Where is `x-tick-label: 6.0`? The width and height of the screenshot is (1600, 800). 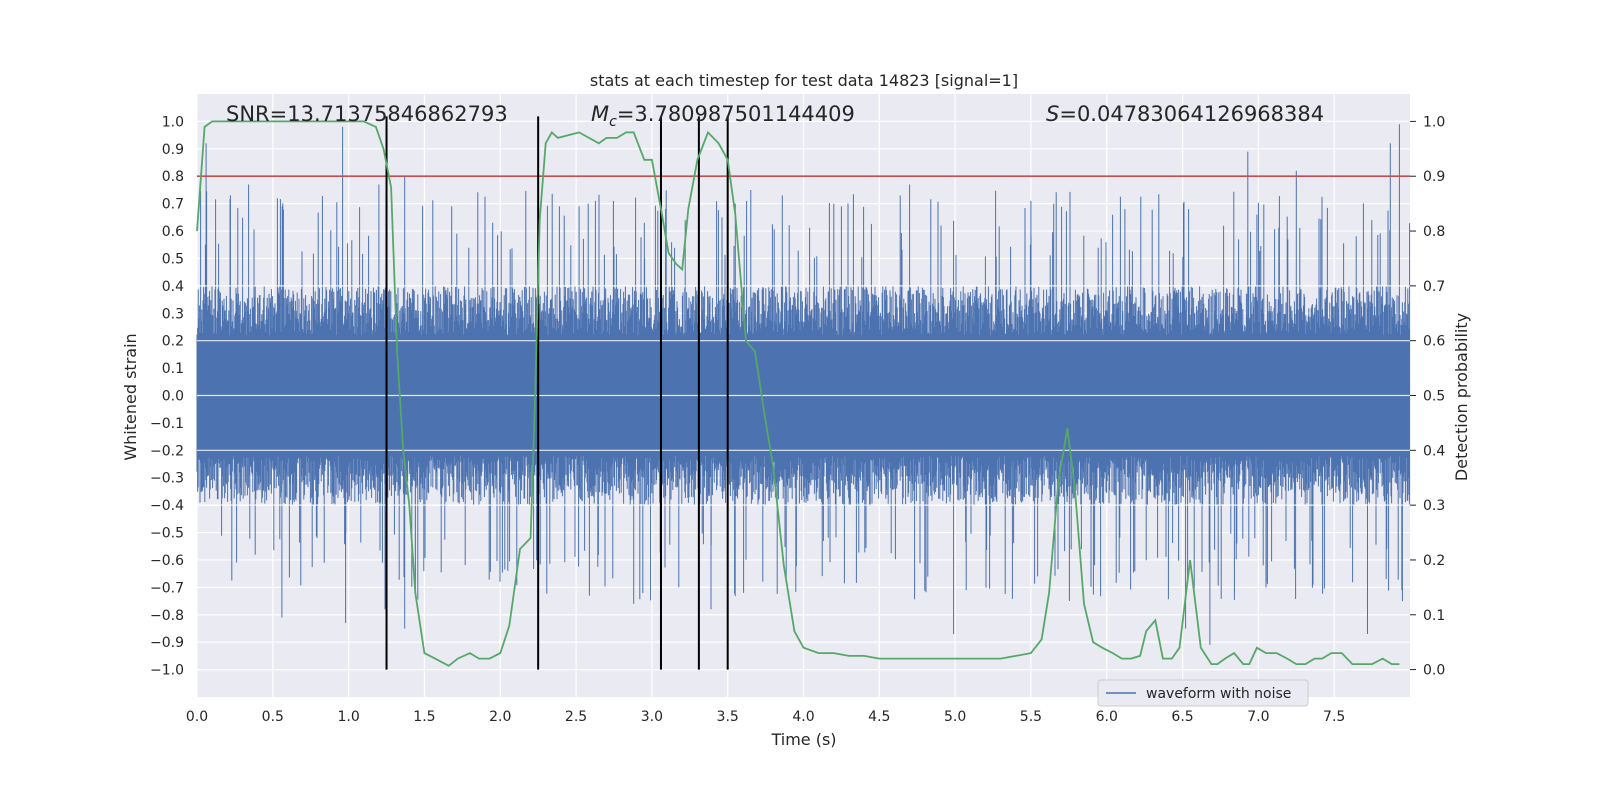 x-tick-label: 6.0 is located at coordinates (1107, 717).